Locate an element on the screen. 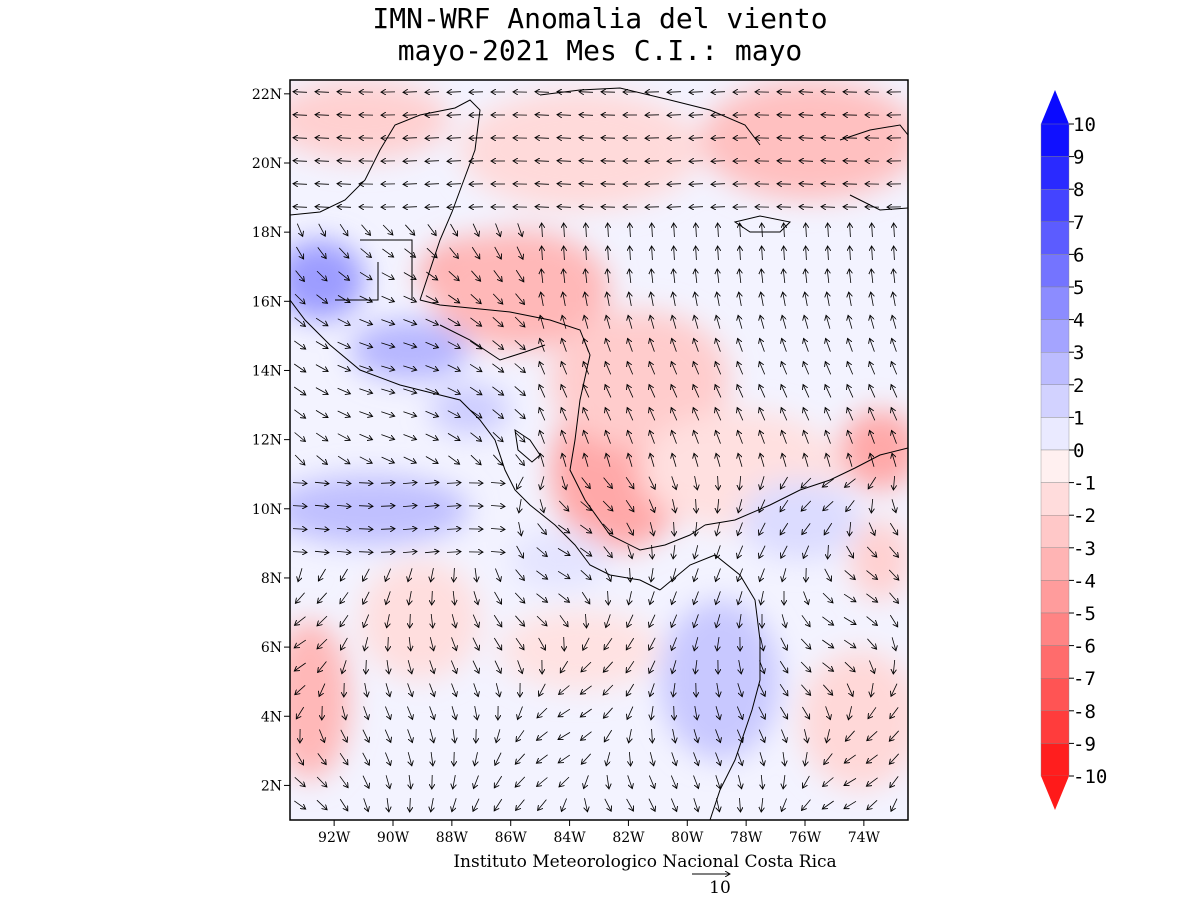 Image resolution: width=1200 pixels, height=900 pixels. latitude-axis: 22N 20N 18N 16N 14N 12N 10N 8N 6N 4N 2N is located at coordinates (271, 440).